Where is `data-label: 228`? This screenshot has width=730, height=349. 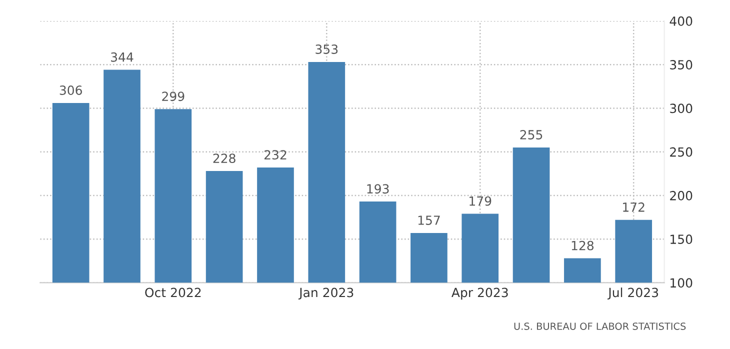
data-label: 228 is located at coordinates (224, 159).